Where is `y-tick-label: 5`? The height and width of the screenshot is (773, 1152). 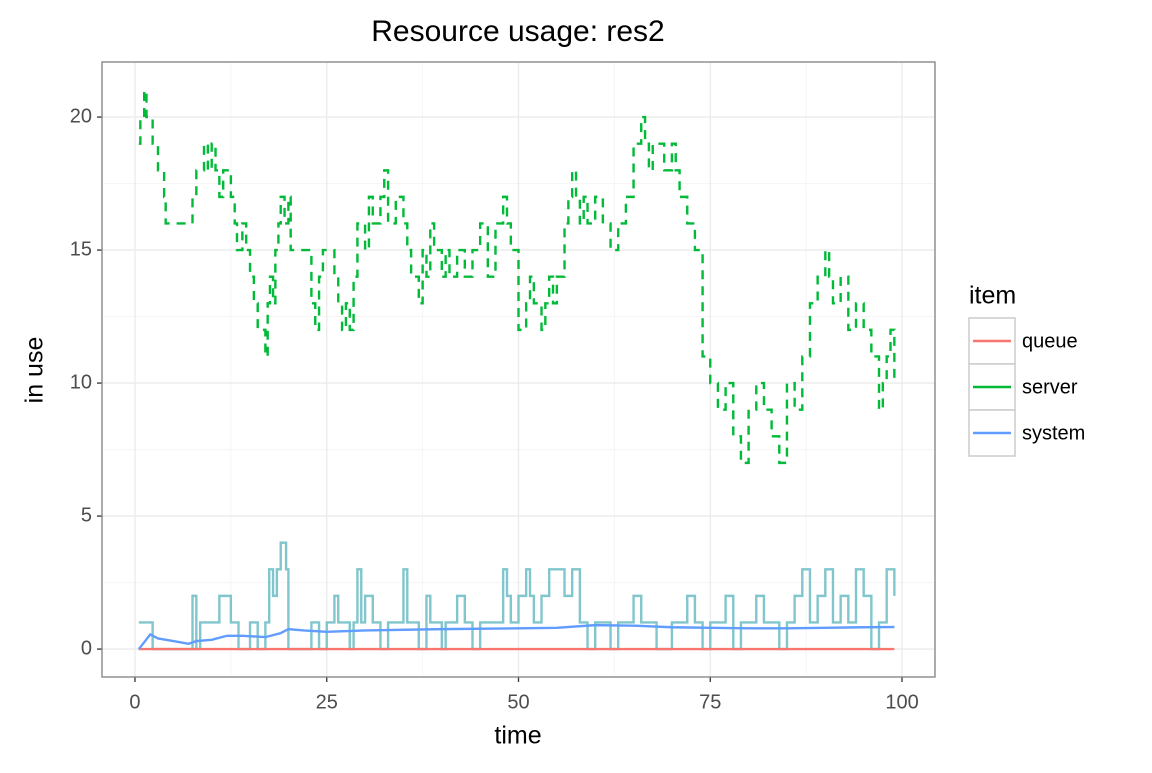
y-tick-label: 5 is located at coordinates (86, 515).